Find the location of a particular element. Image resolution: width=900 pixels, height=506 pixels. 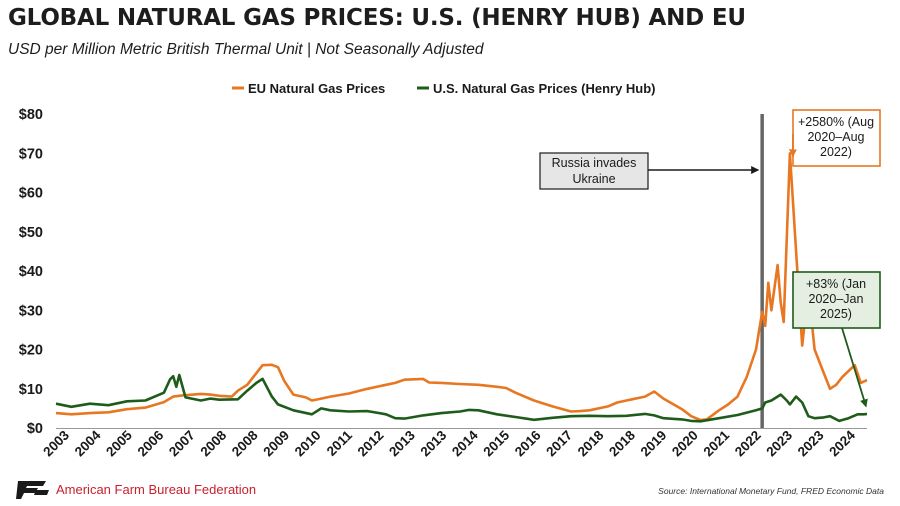

afbf-logo is located at coordinates (32, 490).